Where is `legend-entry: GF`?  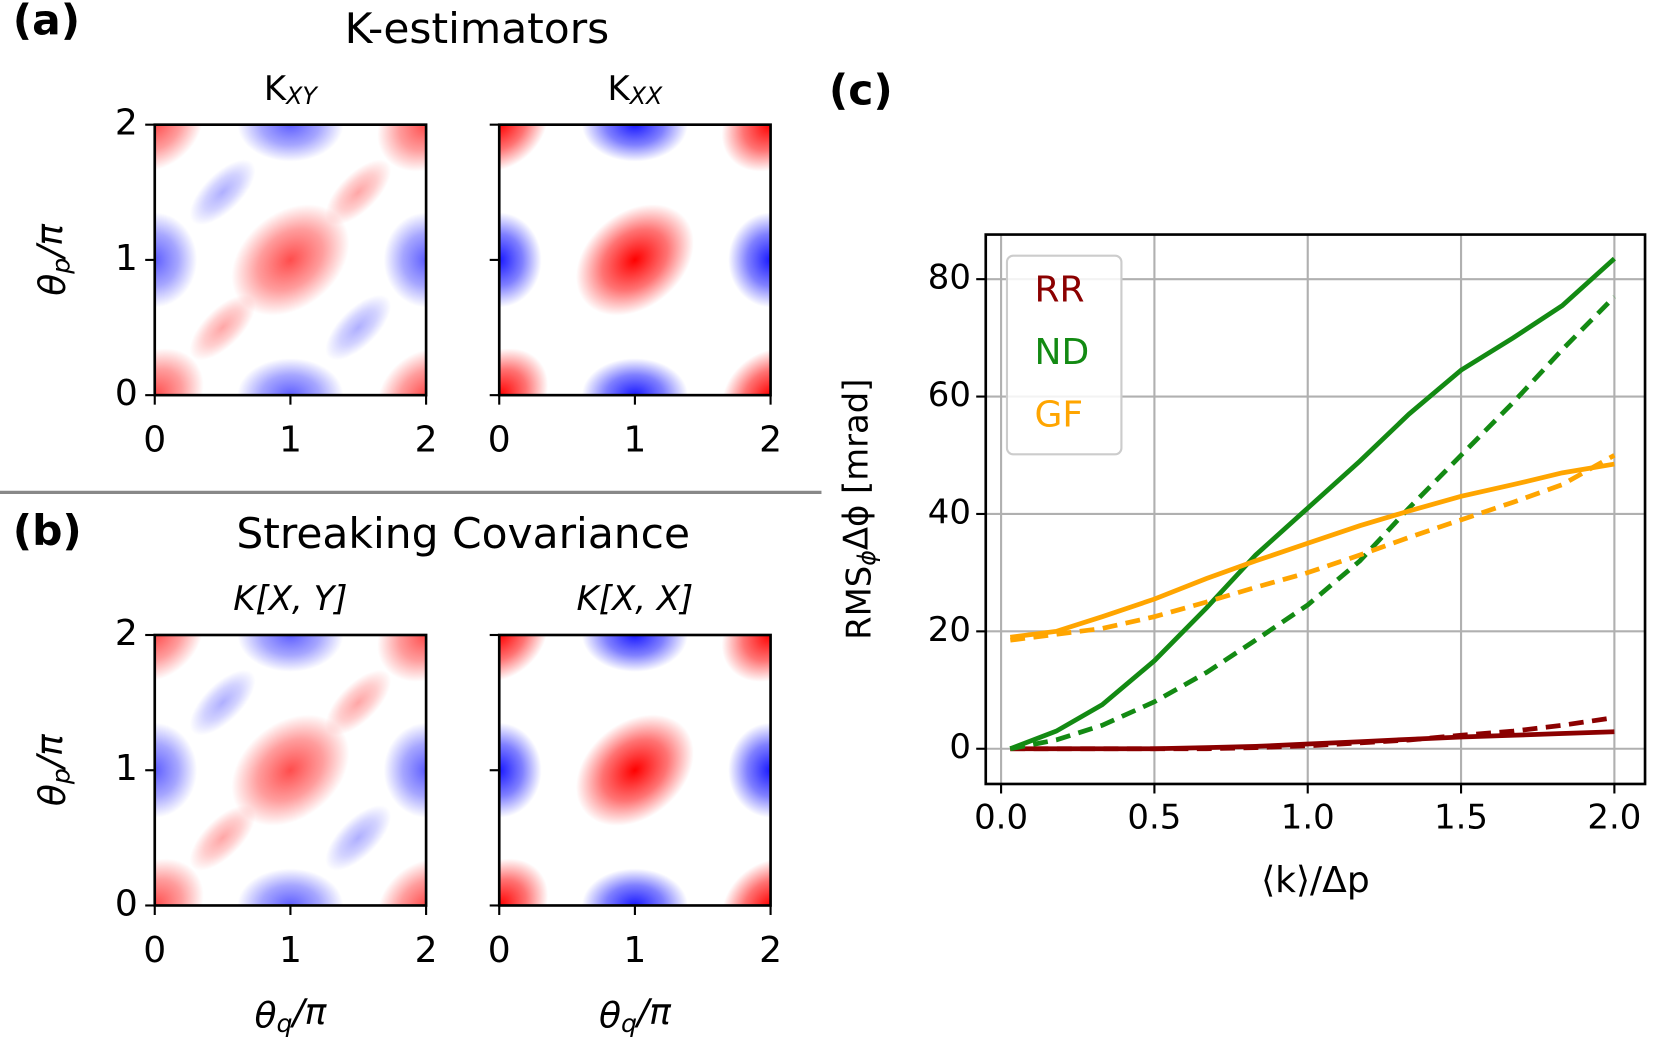
legend-entry: GF is located at coordinates (1059, 414).